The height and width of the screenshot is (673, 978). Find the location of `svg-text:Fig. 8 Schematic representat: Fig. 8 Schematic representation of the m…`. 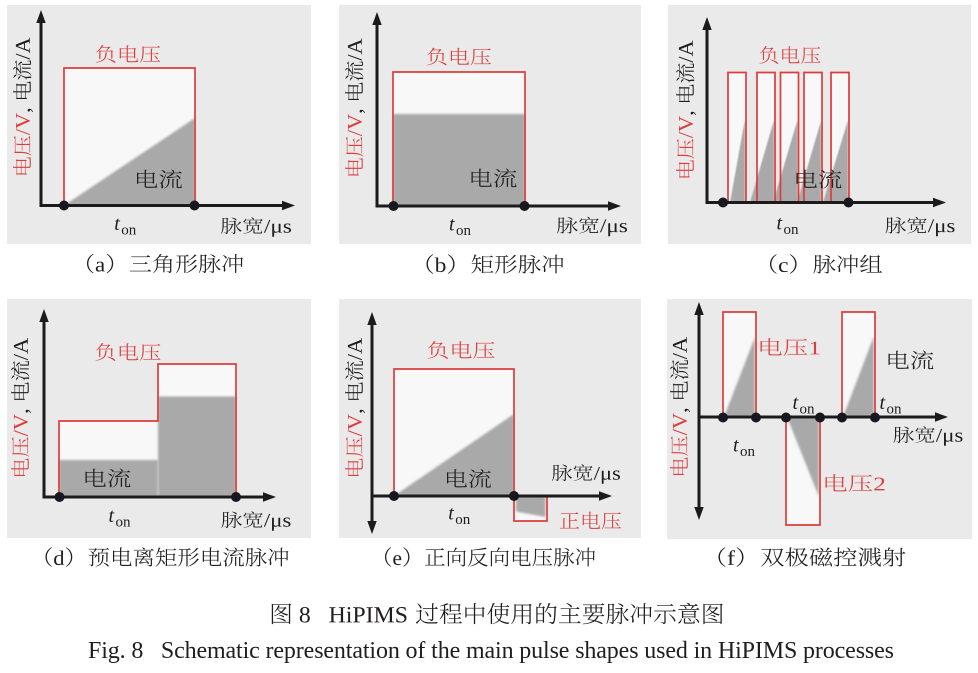

svg-text:Fig. 8 Schematic representat: Fig. 8 Schematic representation of the m… is located at coordinates (491, 651).